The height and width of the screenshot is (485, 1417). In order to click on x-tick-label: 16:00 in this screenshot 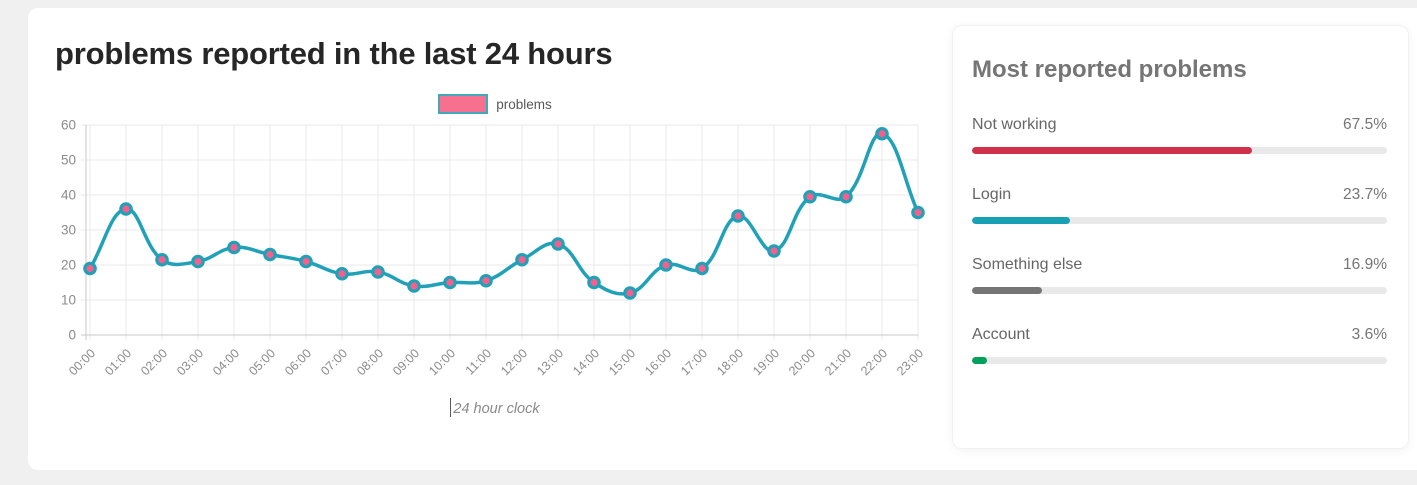, I will do `click(658, 362)`.